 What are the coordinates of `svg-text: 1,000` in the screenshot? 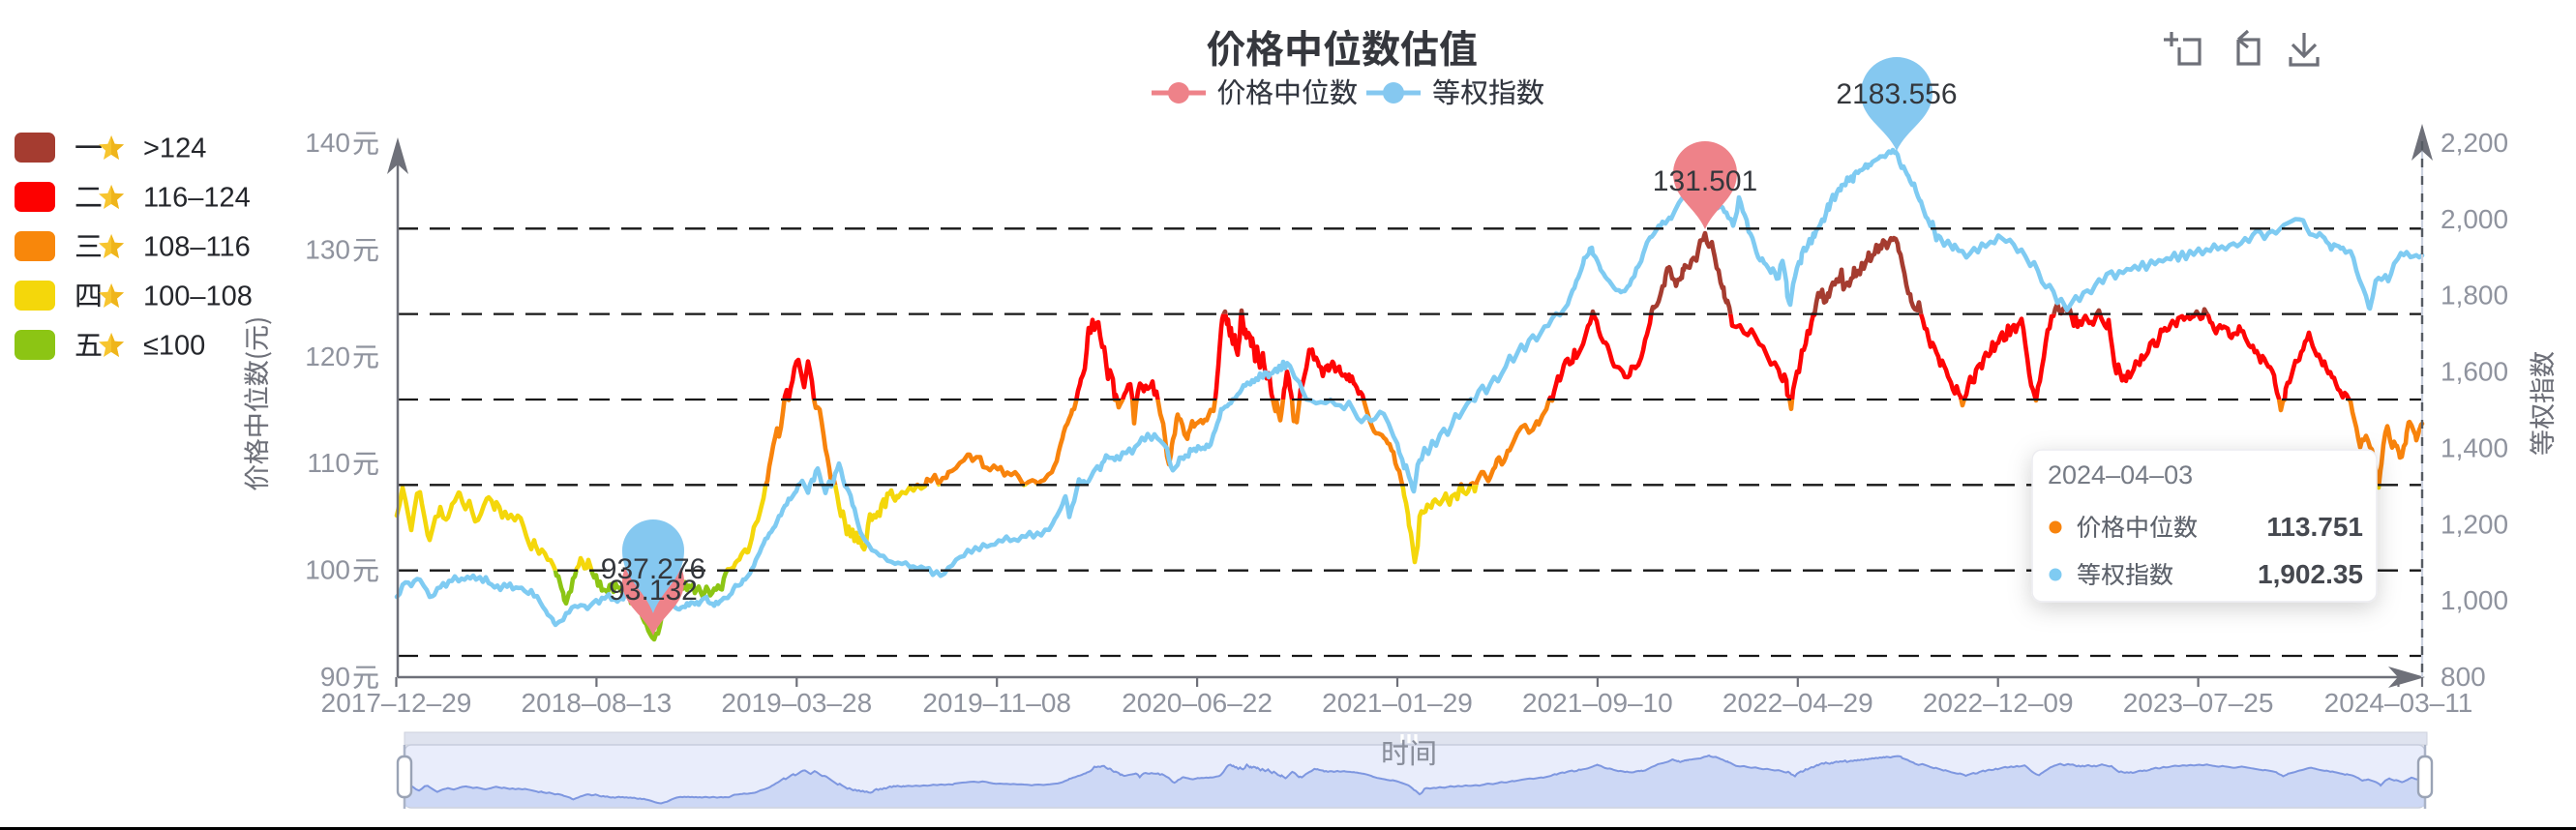 It's located at (2474, 600).